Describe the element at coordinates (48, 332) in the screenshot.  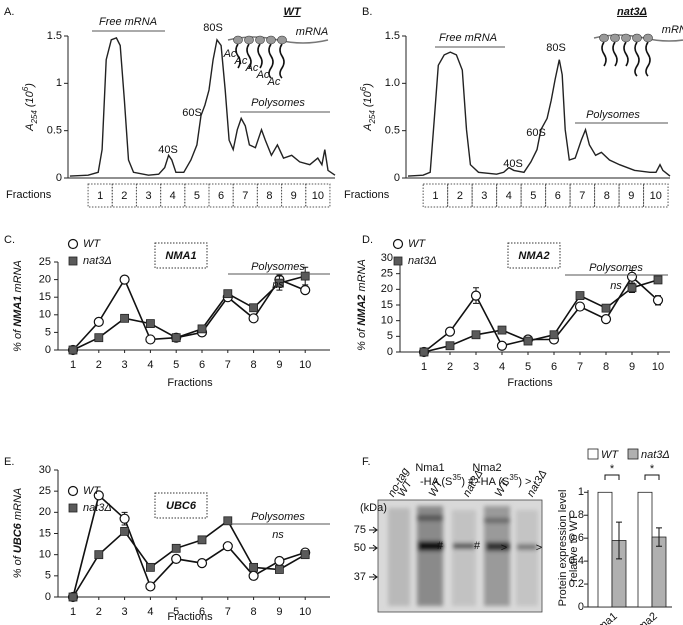
I see `y-tick-label: 5` at that location.